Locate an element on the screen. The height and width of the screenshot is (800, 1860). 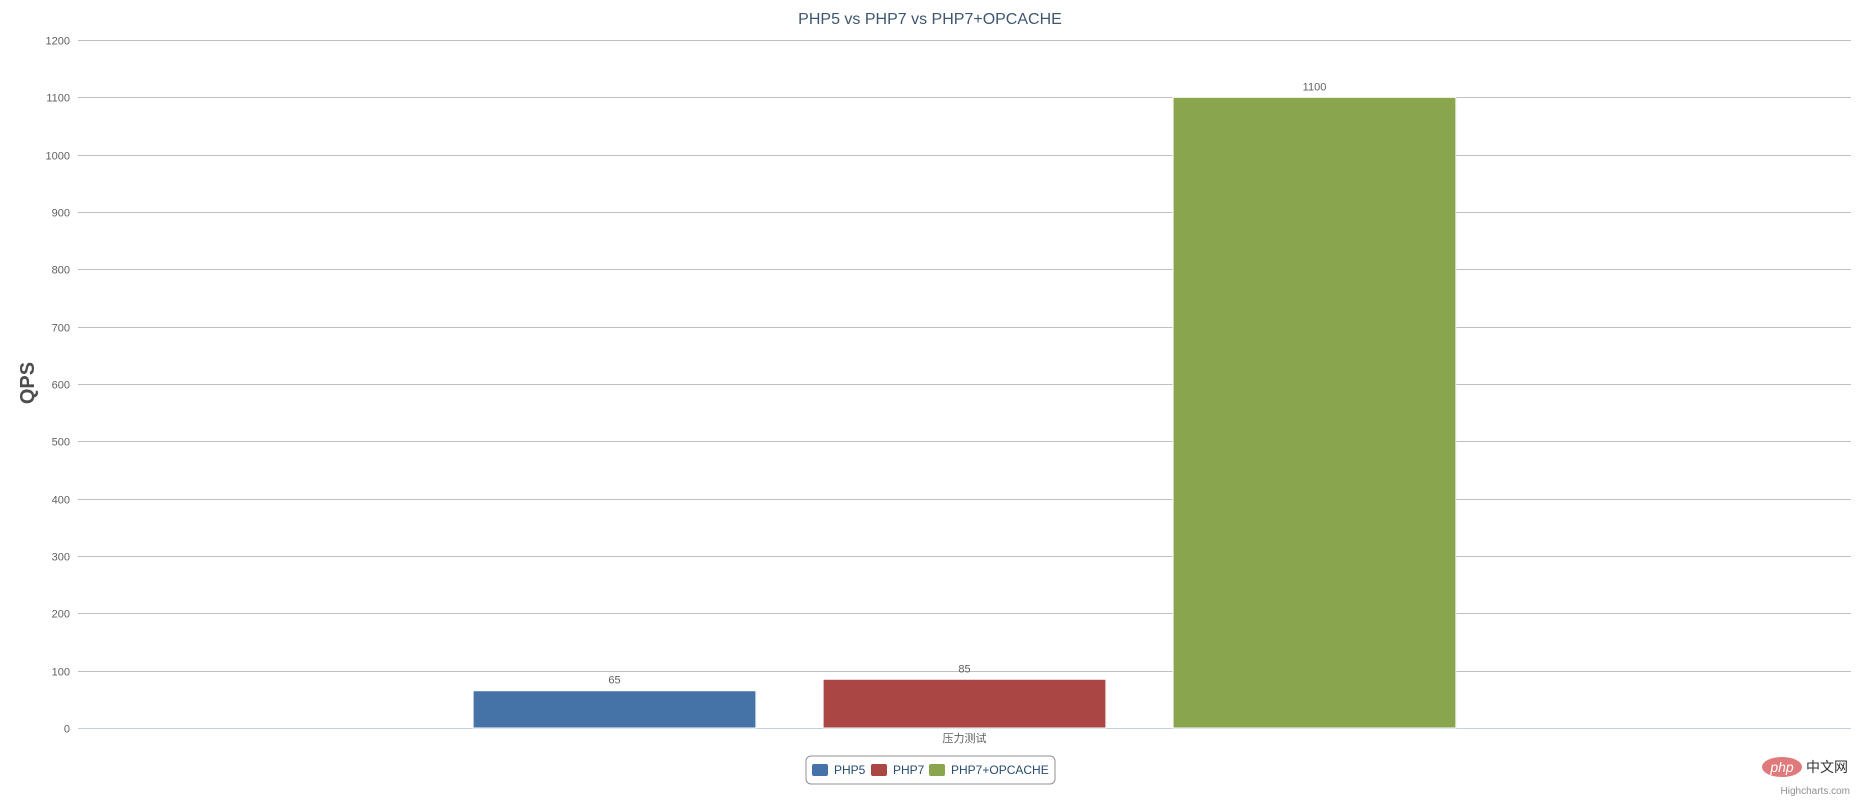
y-tick-label: 800 is located at coordinates (61, 271).